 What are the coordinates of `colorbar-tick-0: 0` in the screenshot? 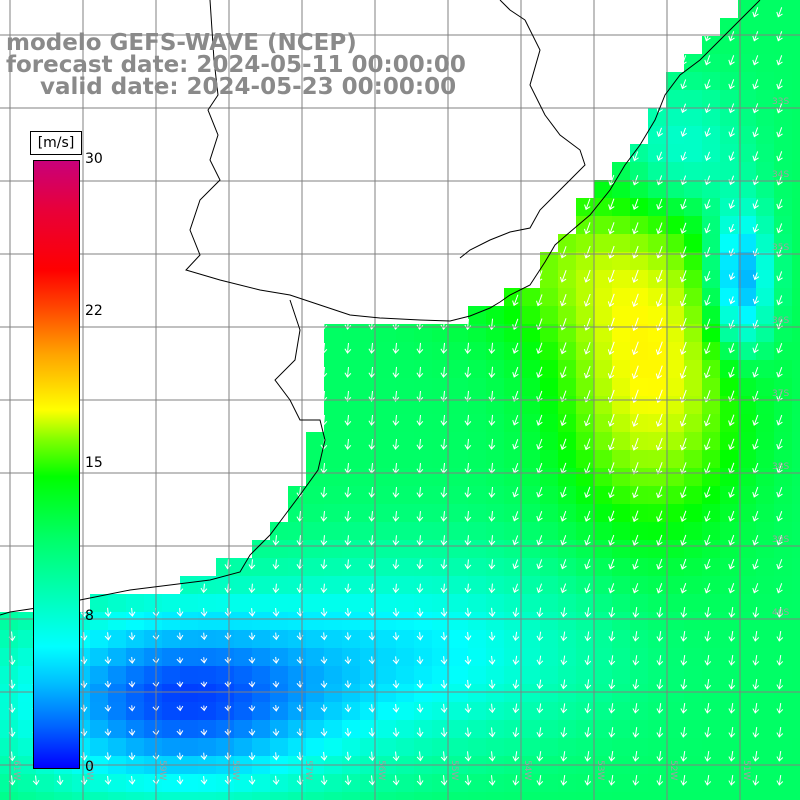 It's located at (89, 767).